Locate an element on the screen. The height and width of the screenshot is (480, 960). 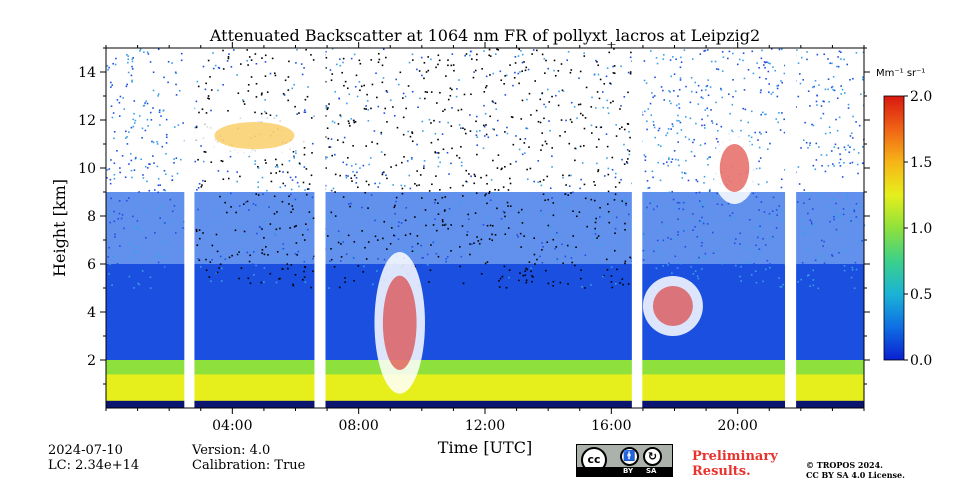
low-cloud-core is located at coordinates (672, 306).